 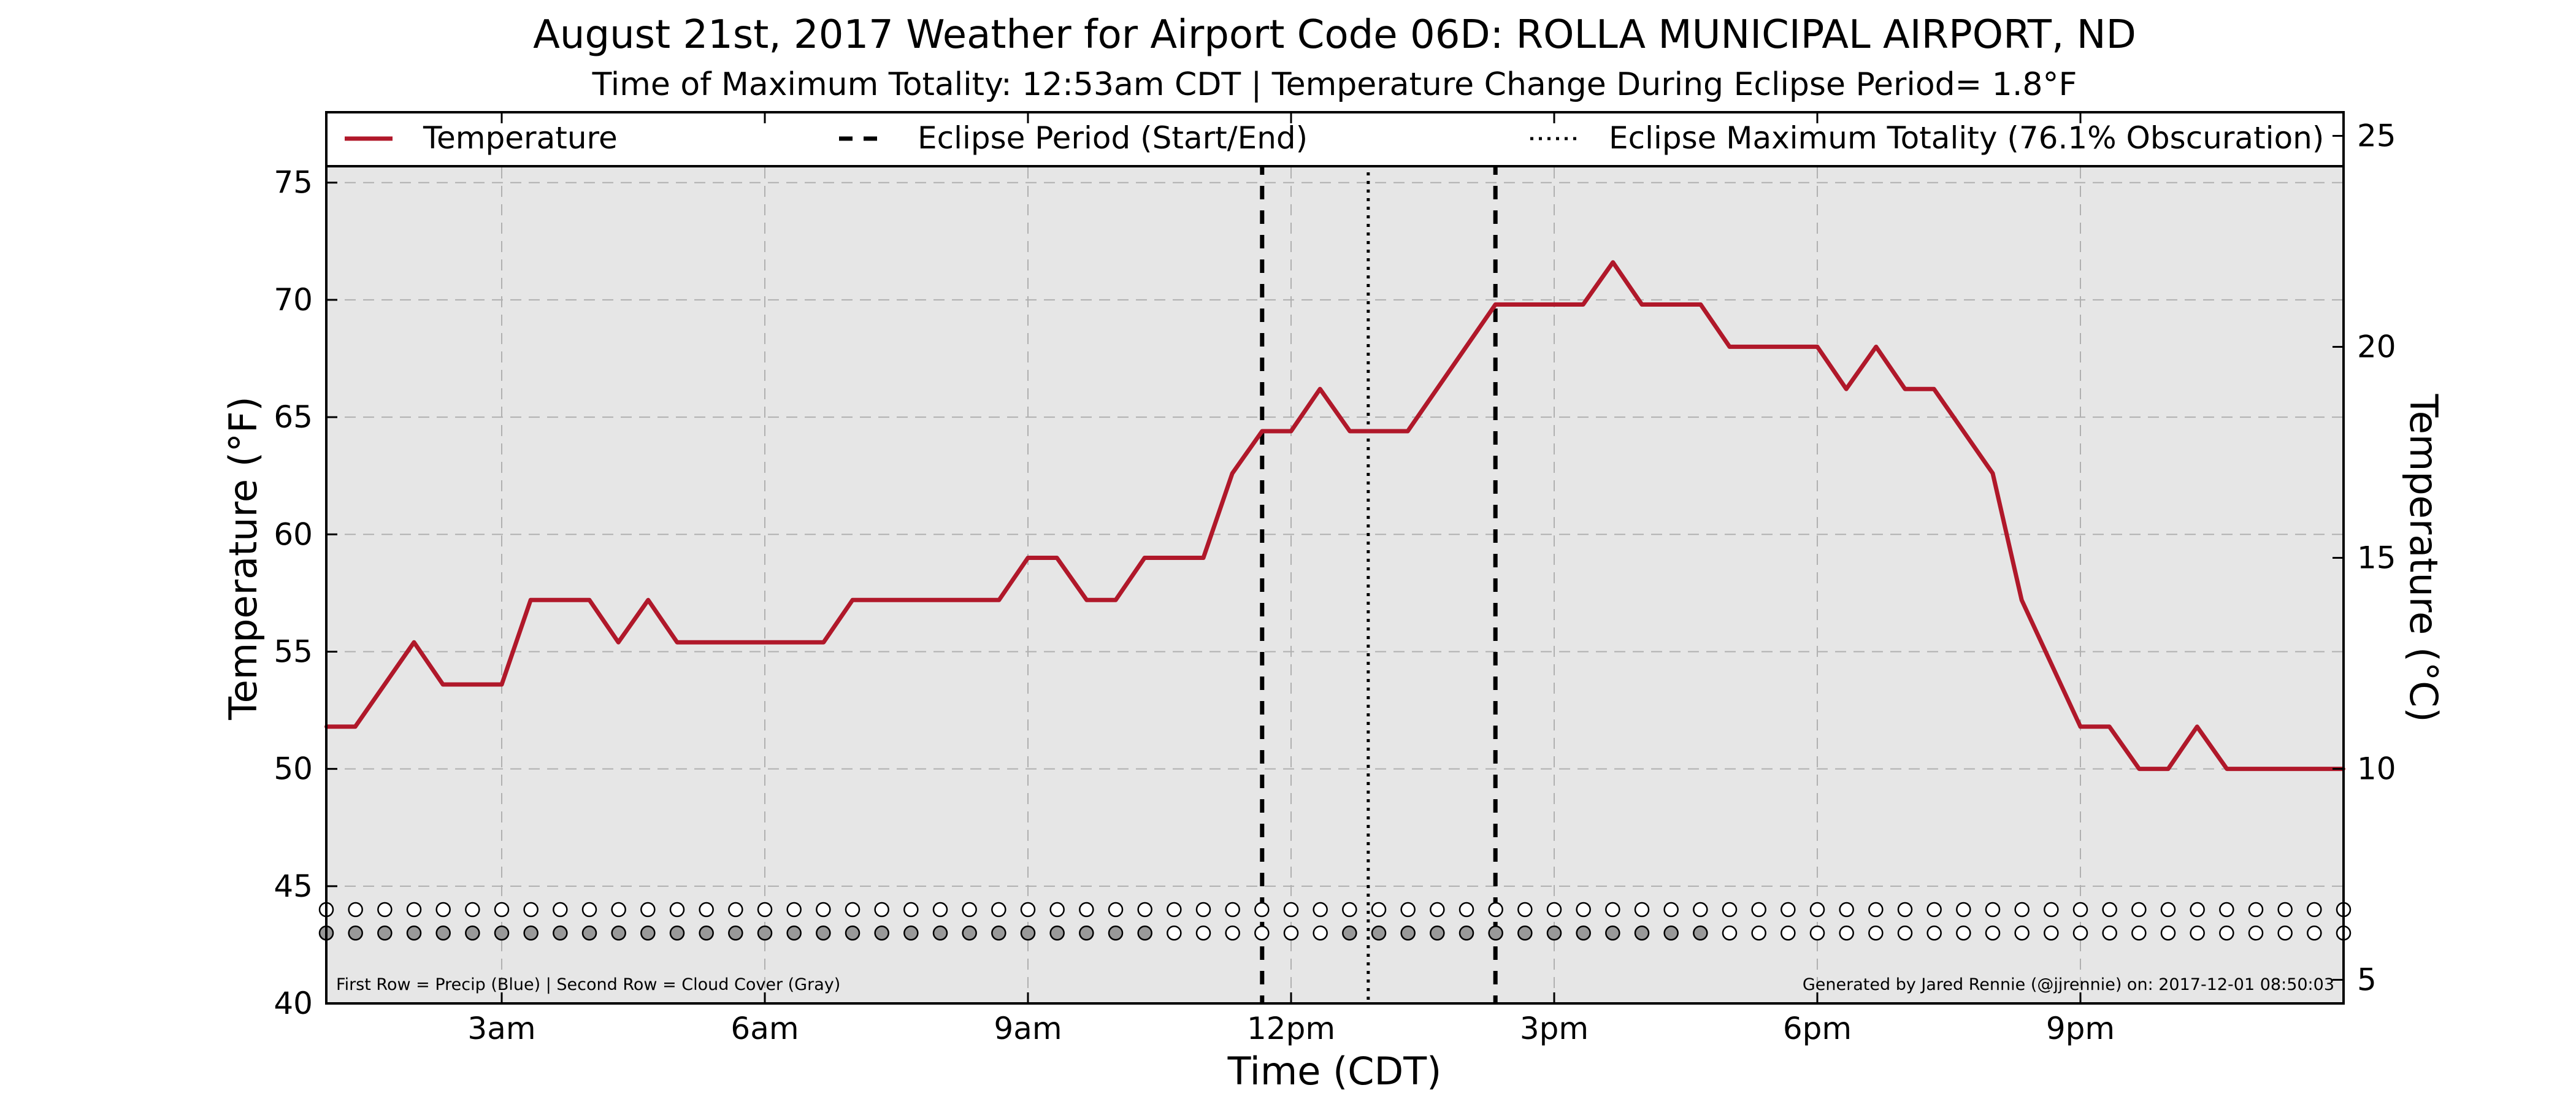 I want to click on y2-tick-label: 15, so click(x=2376, y=558).